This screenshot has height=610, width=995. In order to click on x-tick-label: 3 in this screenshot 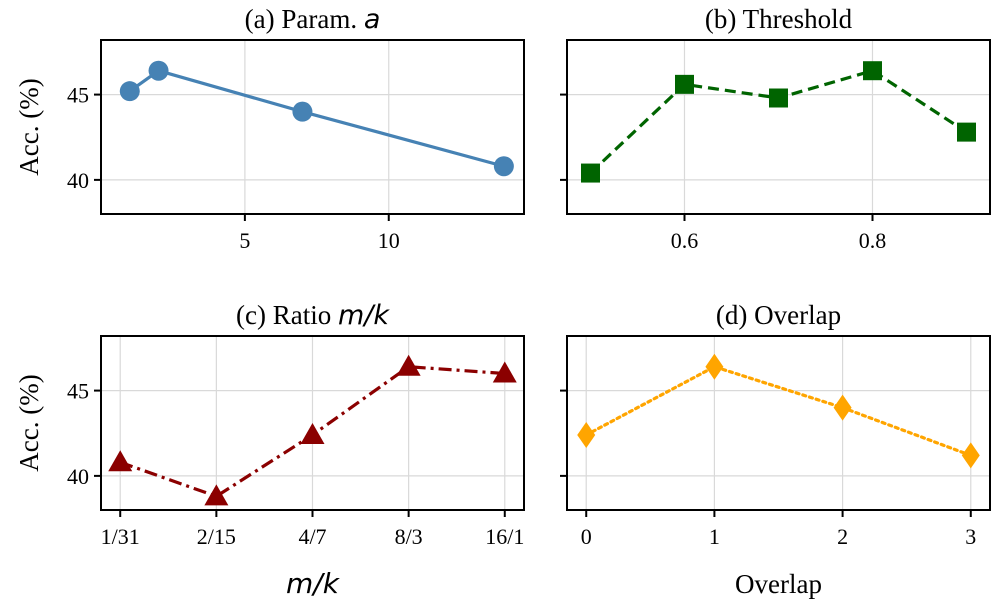, I will do `click(970, 536)`.